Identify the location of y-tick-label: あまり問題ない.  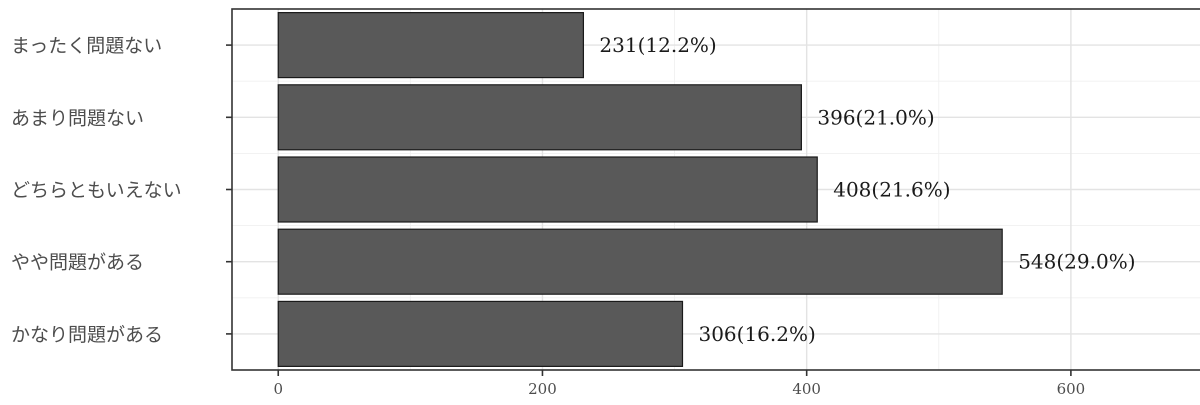
(77, 118).